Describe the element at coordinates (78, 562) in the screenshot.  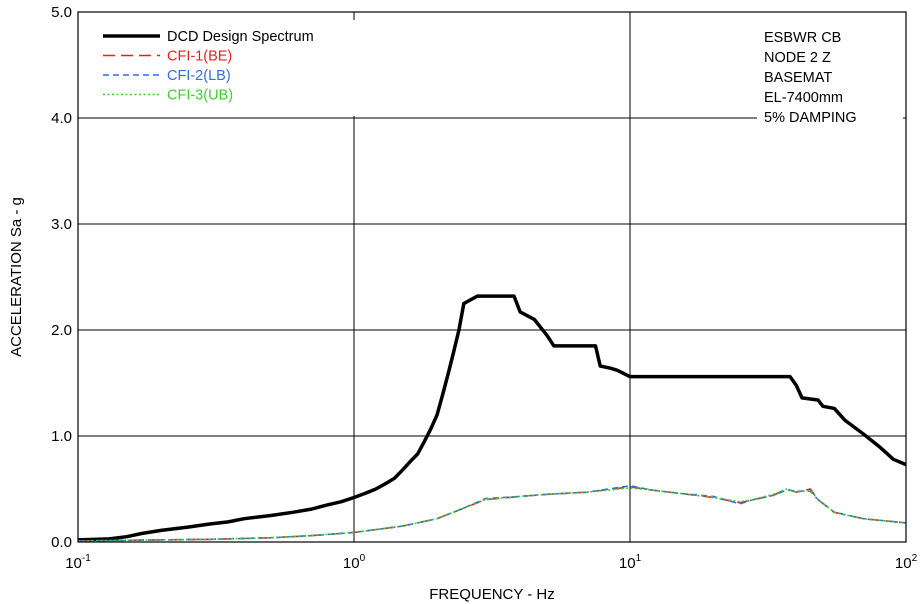
I see `x-tick-label: 10⁻¹` at that location.